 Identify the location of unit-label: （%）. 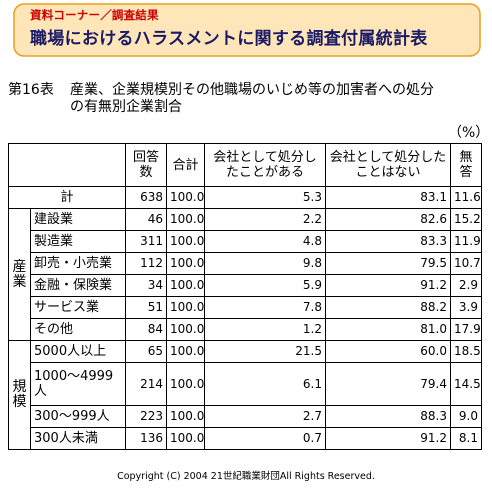
(469, 133).